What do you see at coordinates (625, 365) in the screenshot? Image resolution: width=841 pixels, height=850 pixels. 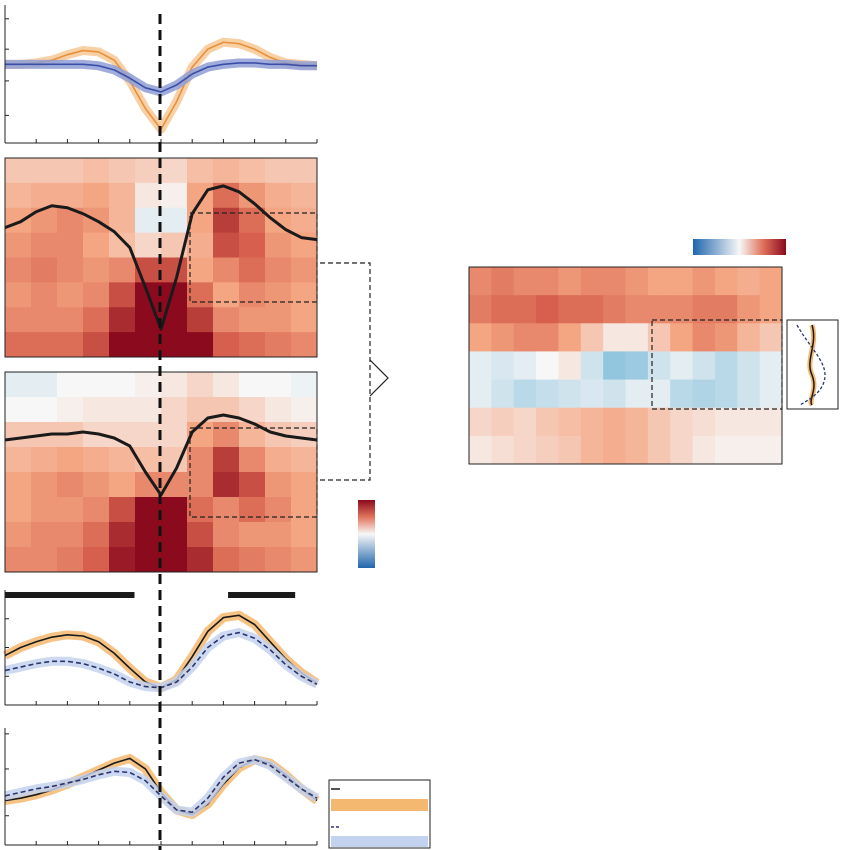 I see `frame` at bounding box center [625, 365].